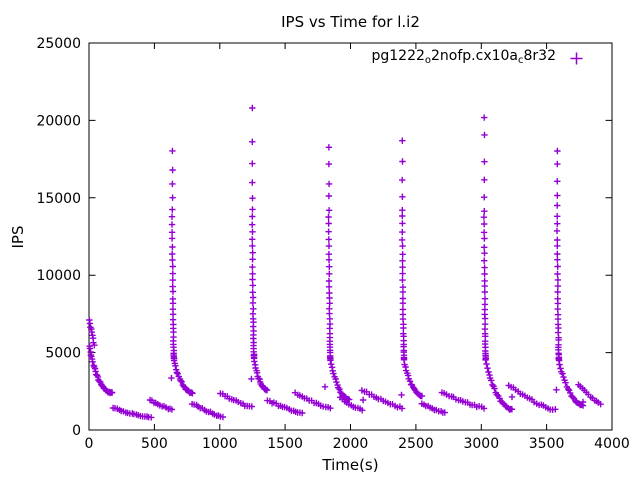  I want to click on y-tick-label: 10000, so click(58, 276).